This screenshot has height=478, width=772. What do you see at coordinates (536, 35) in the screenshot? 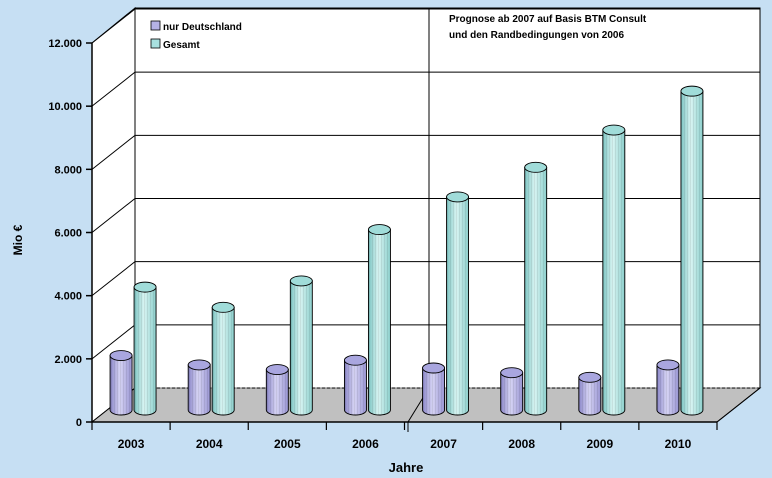
I see `forecast-note-line-2: und den Randbedingungen von 2006` at bounding box center [536, 35].